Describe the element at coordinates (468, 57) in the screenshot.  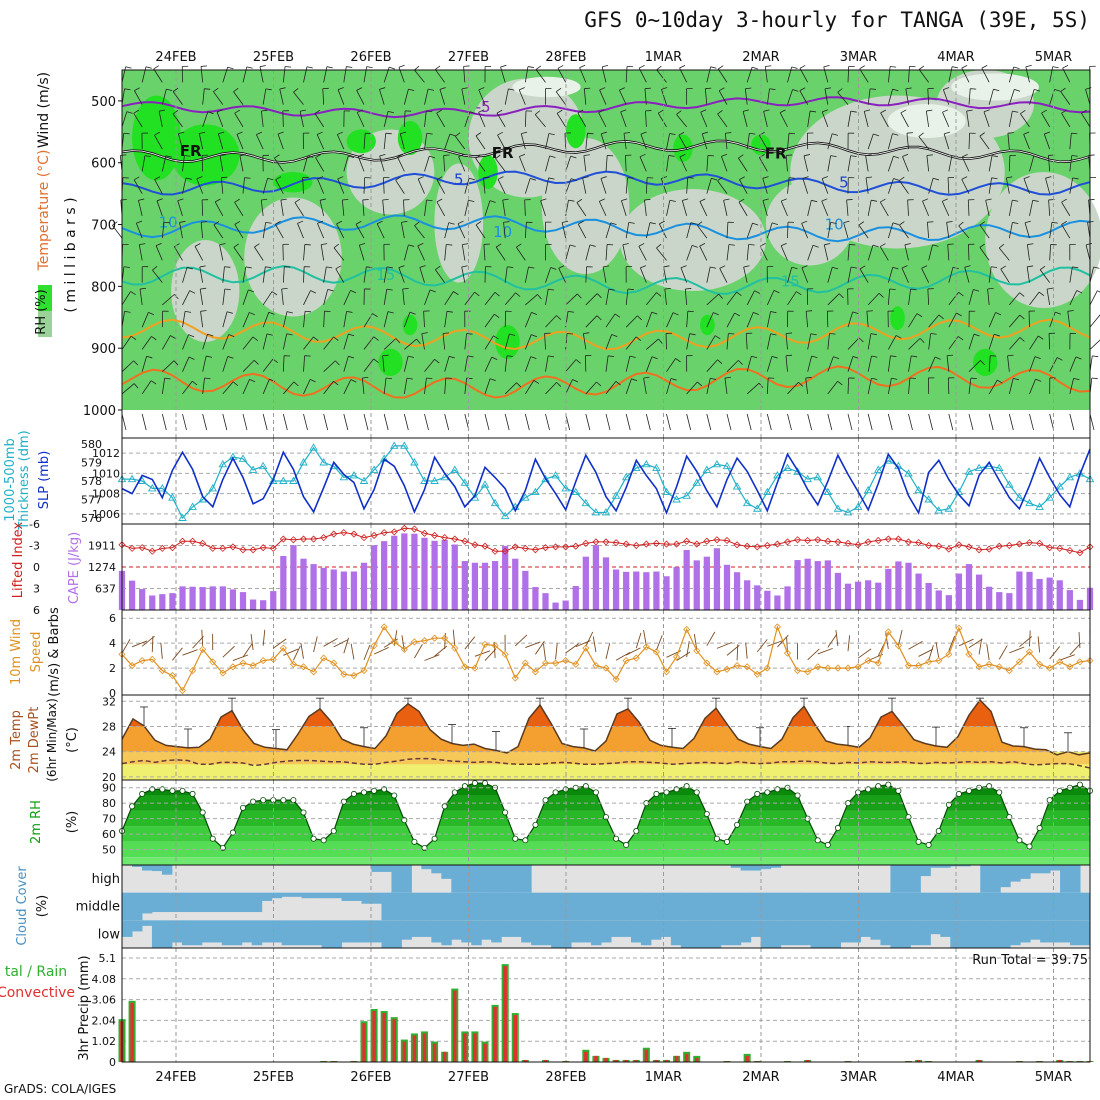
I see `date-label-top: 27FEB` at that location.